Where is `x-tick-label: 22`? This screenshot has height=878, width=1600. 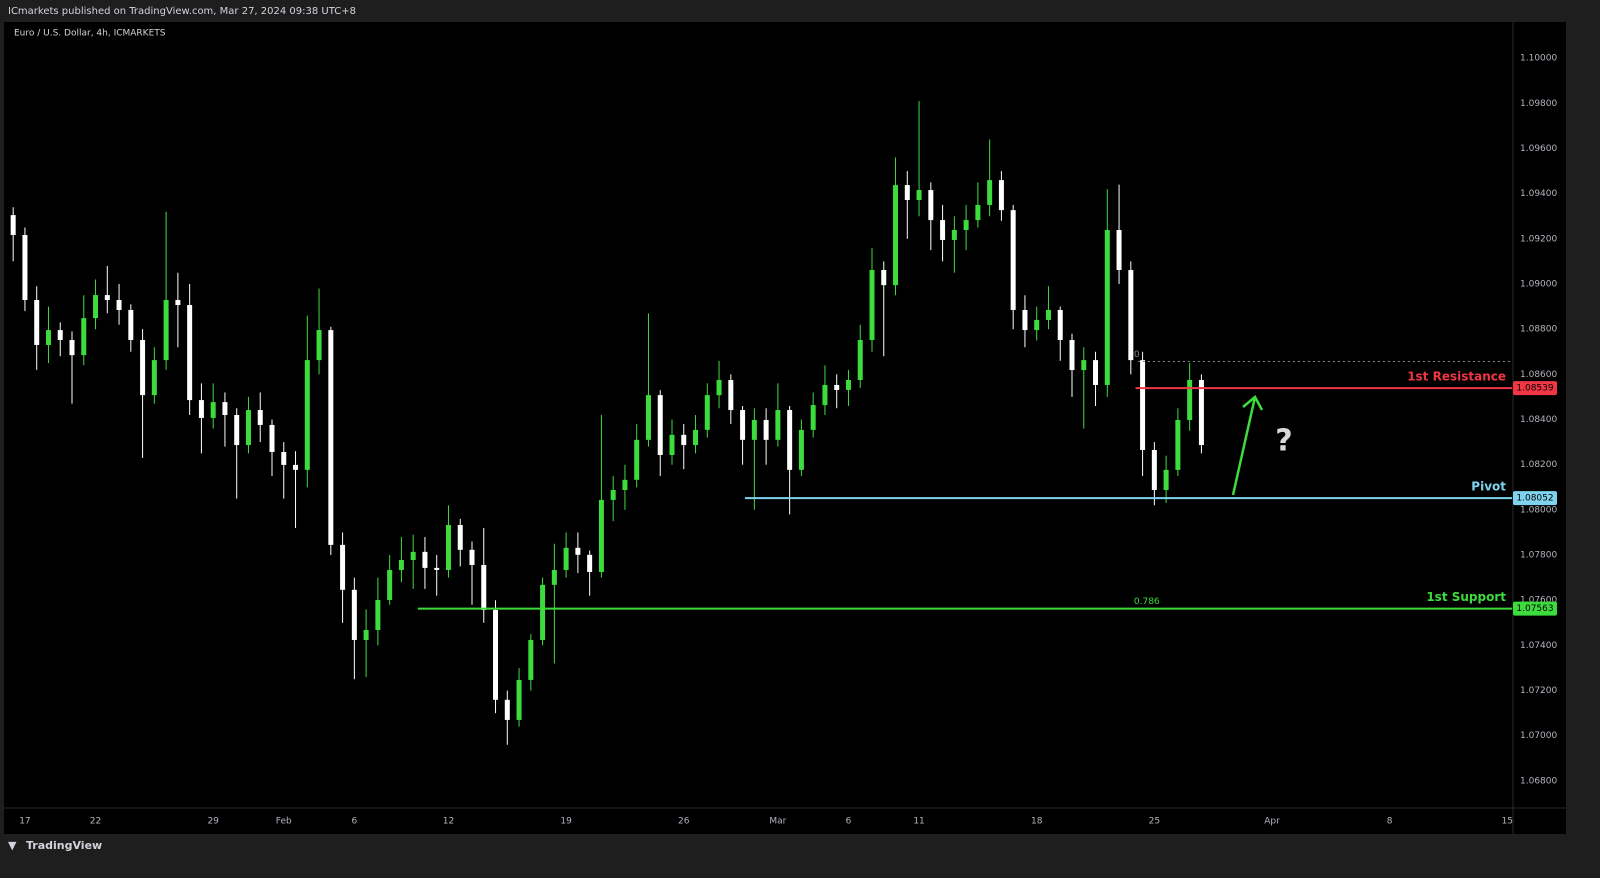
x-tick-label: 22 is located at coordinates (95, 822).